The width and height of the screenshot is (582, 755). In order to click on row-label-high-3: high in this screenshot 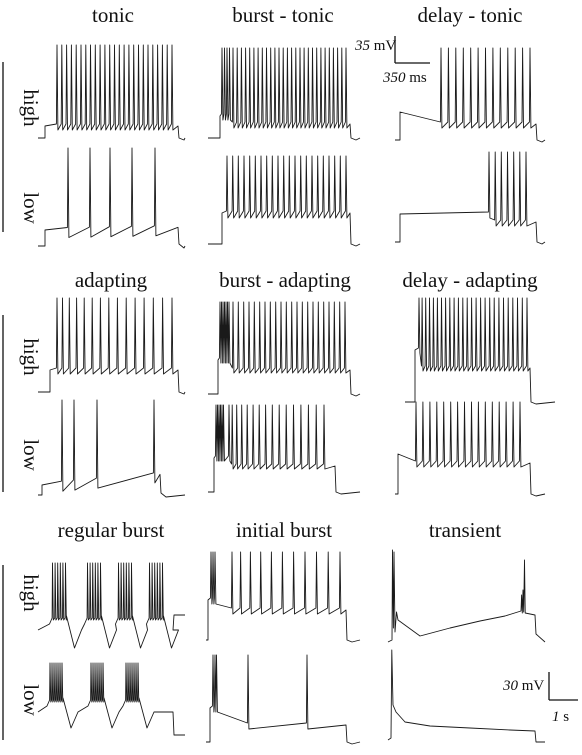, I will do `click(31, 593)`.